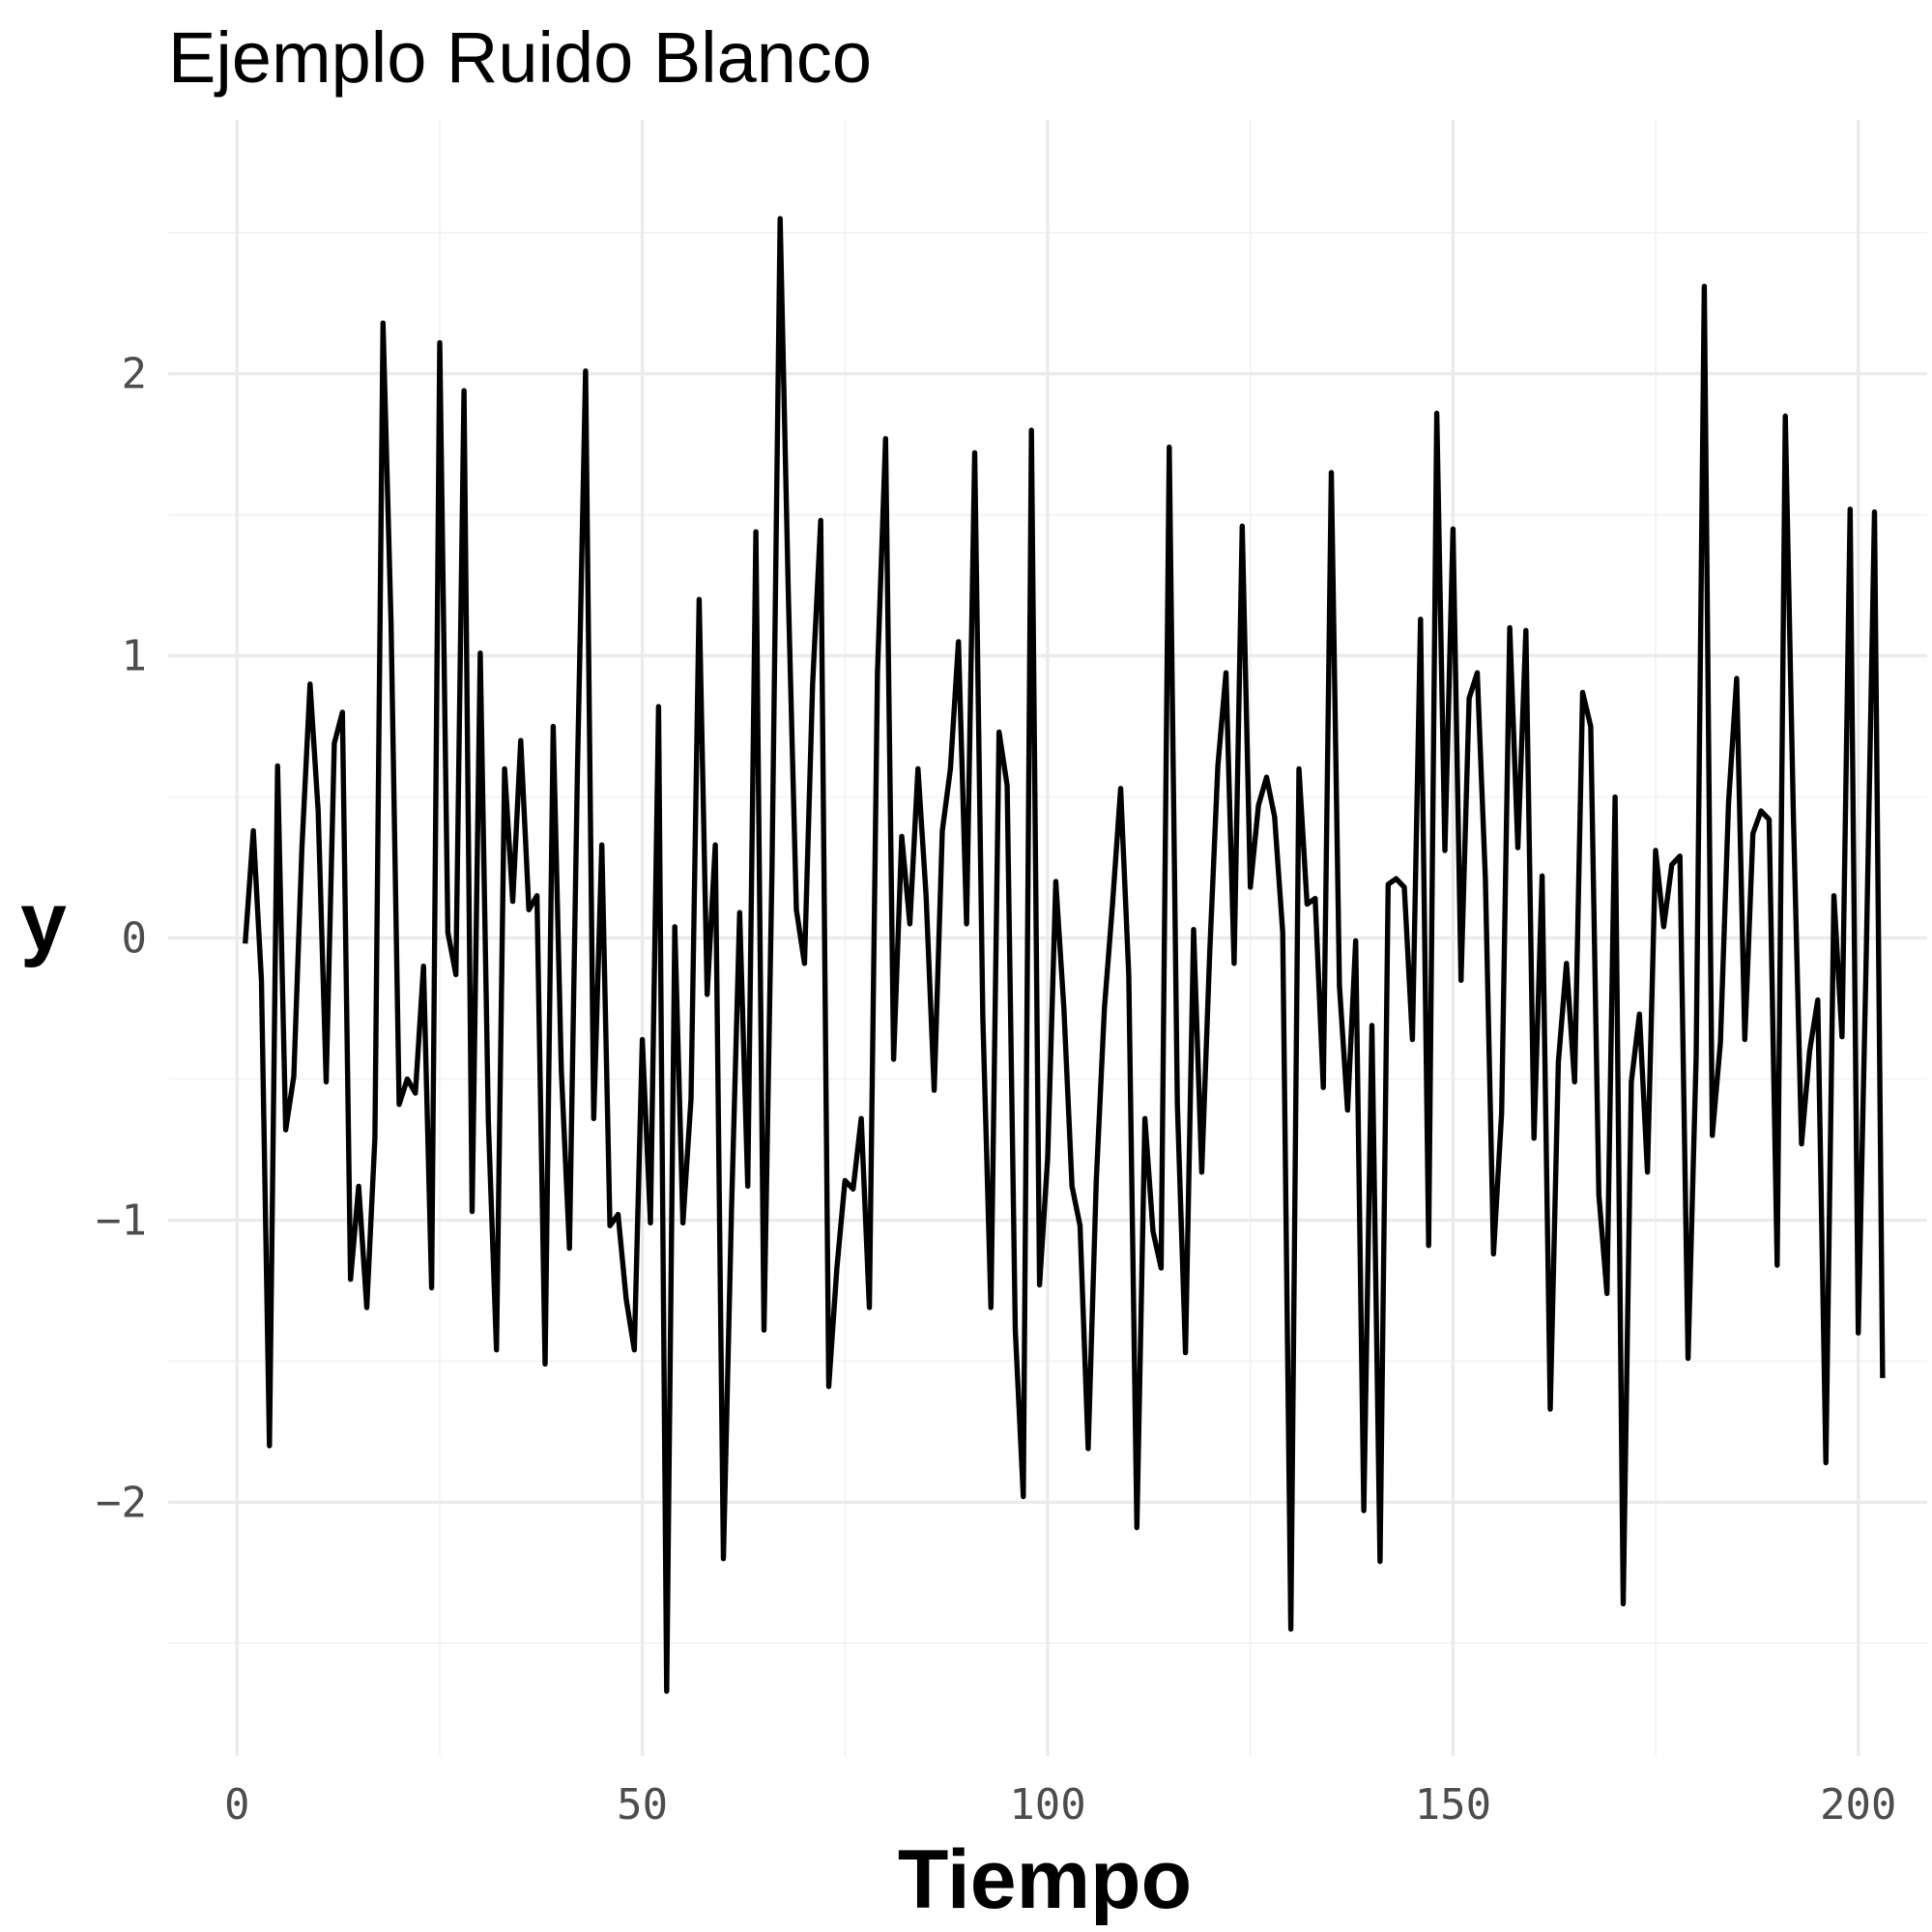  Describe the element at coordinates (642, 1805) in the screenshot. I see `x-tick-label: 50` at that location.